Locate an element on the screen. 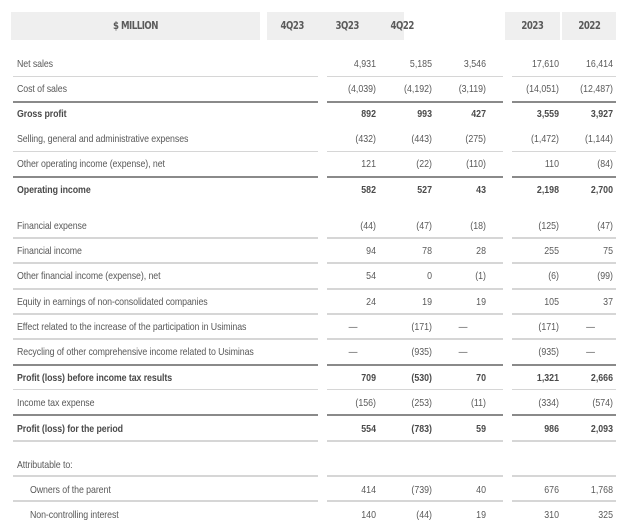 This screenshot has width=640, height=524. cell-3q23: 5,185 is located at coordinates (420, 64).